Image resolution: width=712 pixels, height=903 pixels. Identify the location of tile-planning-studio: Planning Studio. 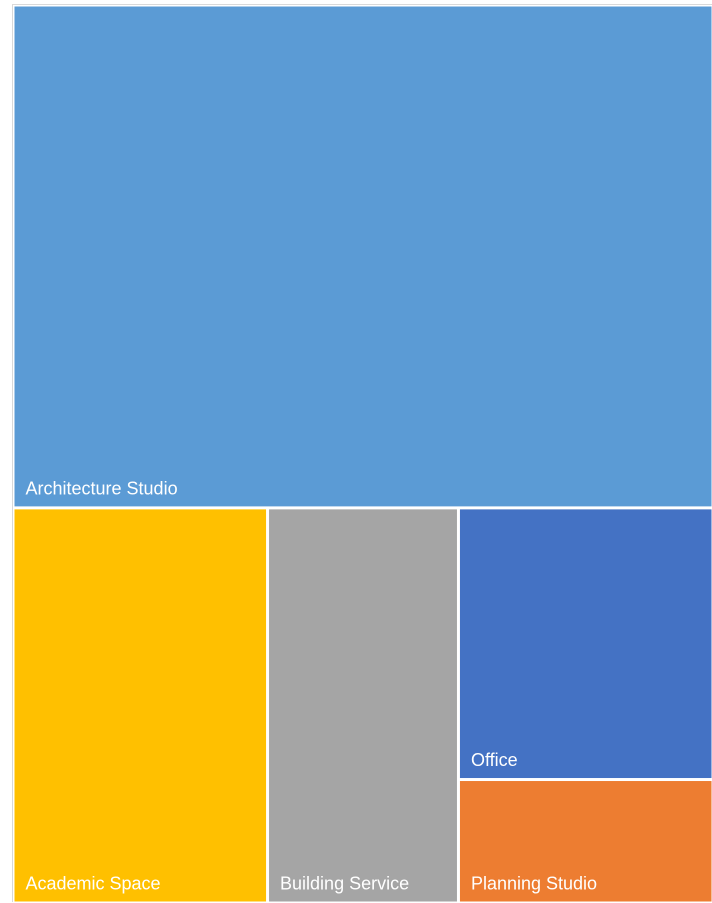
(585, 841).